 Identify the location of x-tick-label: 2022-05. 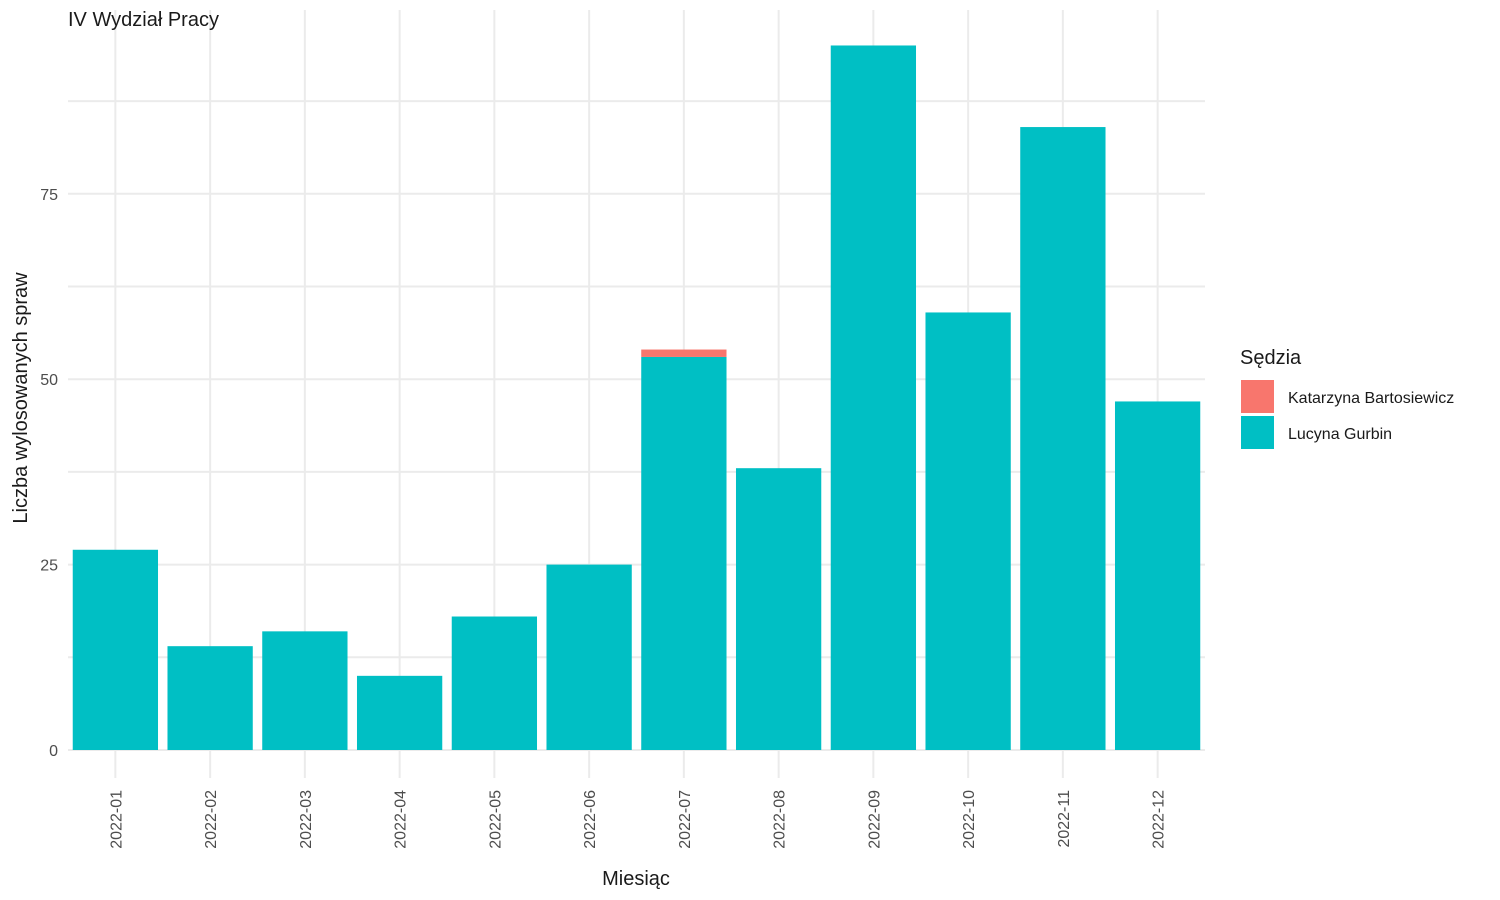
(495, 819).